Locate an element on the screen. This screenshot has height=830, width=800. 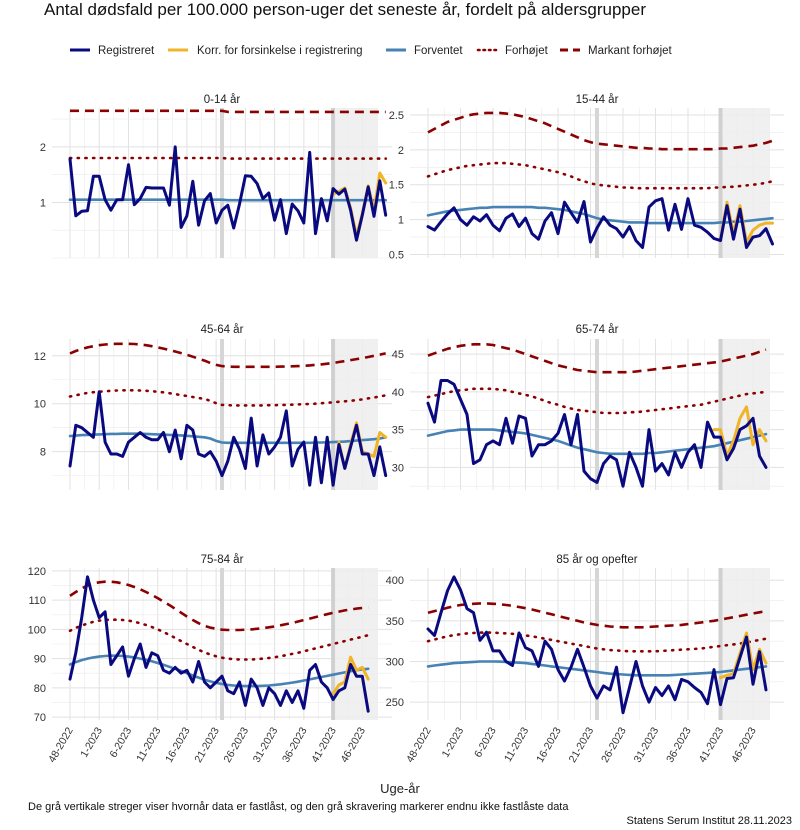
y-tick-label: 100 is located at coordinates (37, 630).